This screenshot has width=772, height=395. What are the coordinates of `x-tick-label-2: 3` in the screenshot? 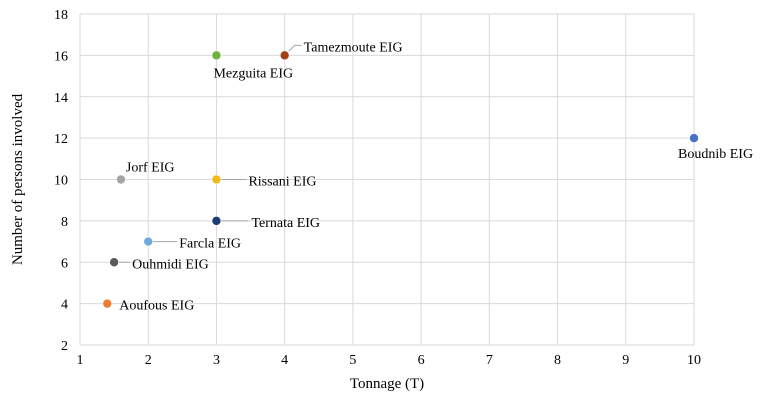 It's located at (216, 360).